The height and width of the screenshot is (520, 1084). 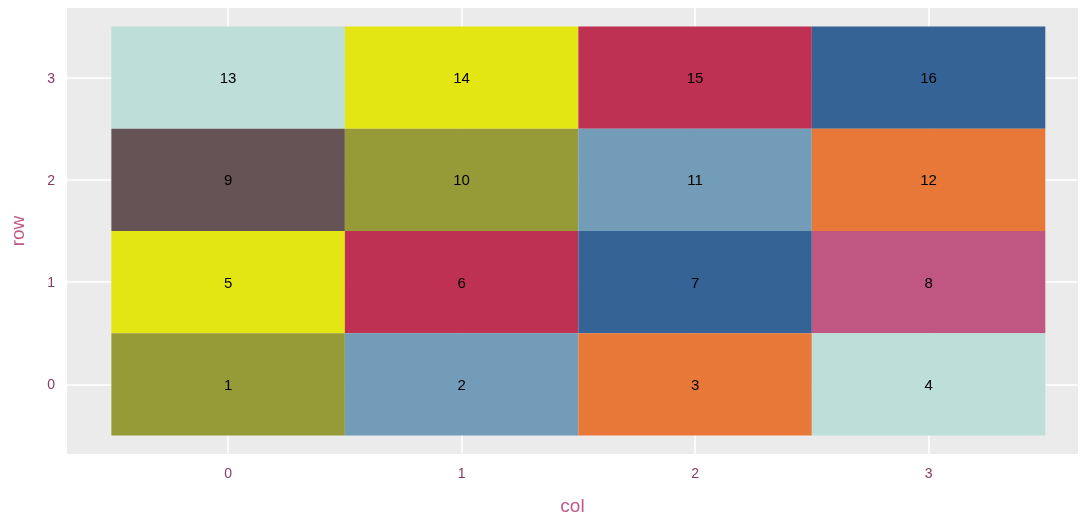 I want to click on x-tick-label: 3, so click(x=928, y=473).